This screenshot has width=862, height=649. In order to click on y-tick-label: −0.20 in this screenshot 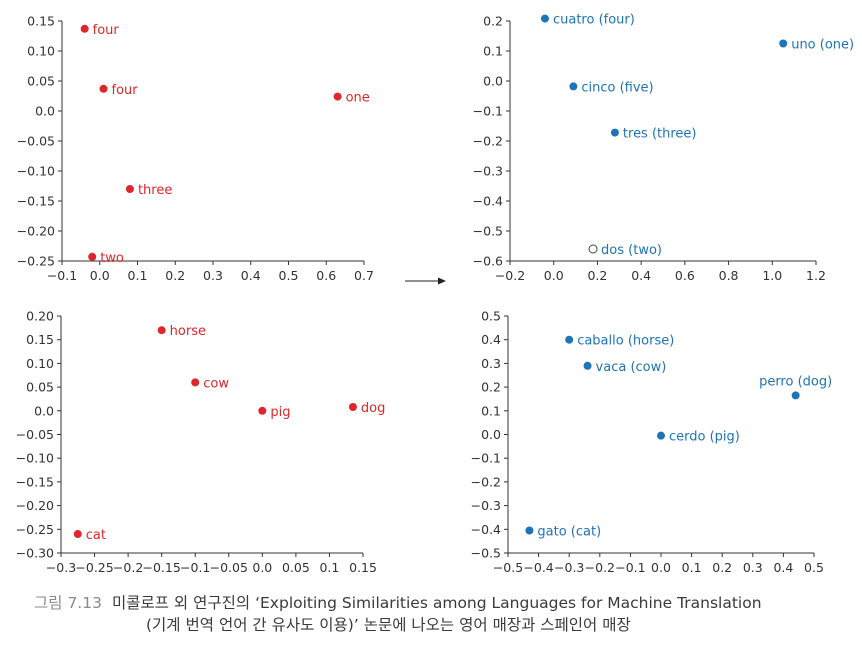, I will do `click(36, 231)`.